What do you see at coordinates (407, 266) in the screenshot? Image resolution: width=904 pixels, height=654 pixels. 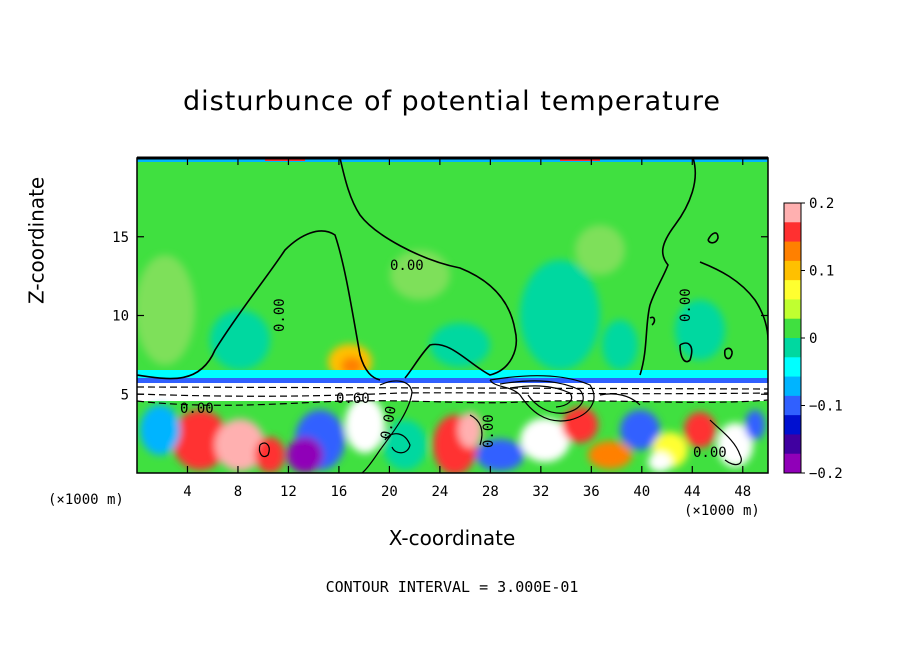 I see `contour-label-1: 0.00` at bounding box center [407, 266].